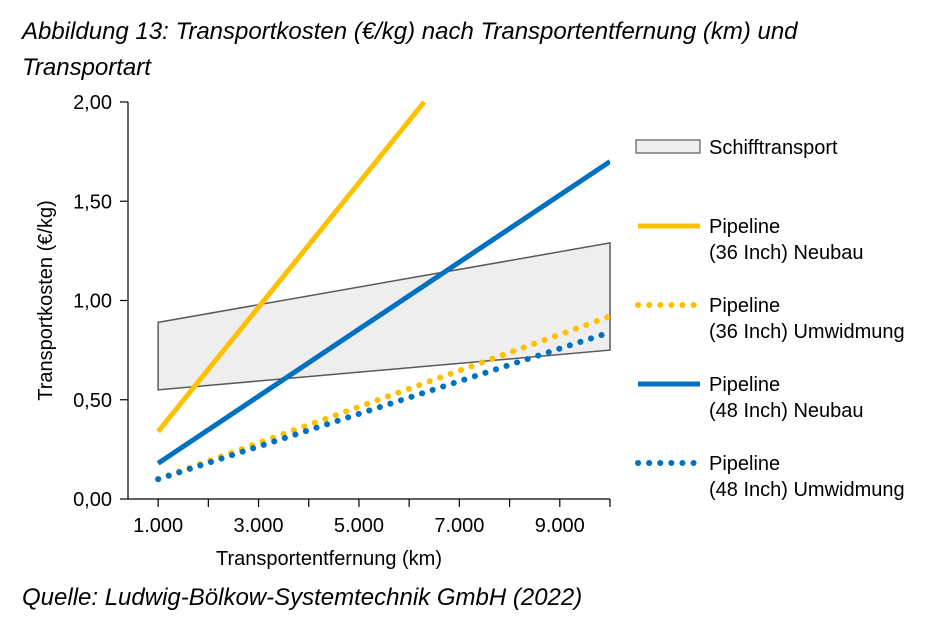 This screenshot has height=633, width=945. Describe the element at coordinates (668, 146) in the screenshot. I see `legend-swatch-schifftransport` at that location.